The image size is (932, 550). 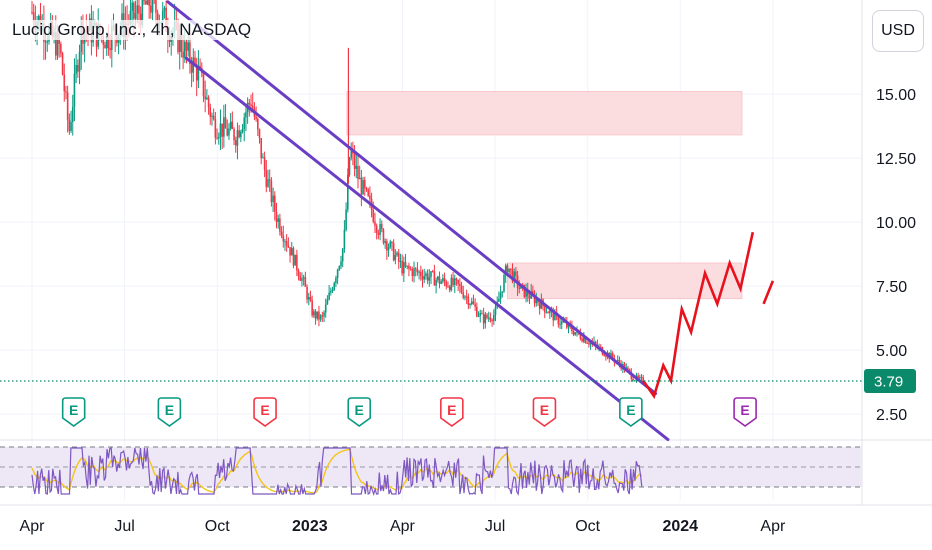 What do you see at coordinates (898, 31) in the screenshot?
I see `currency-button: USD` at bounding box center [898, 31].